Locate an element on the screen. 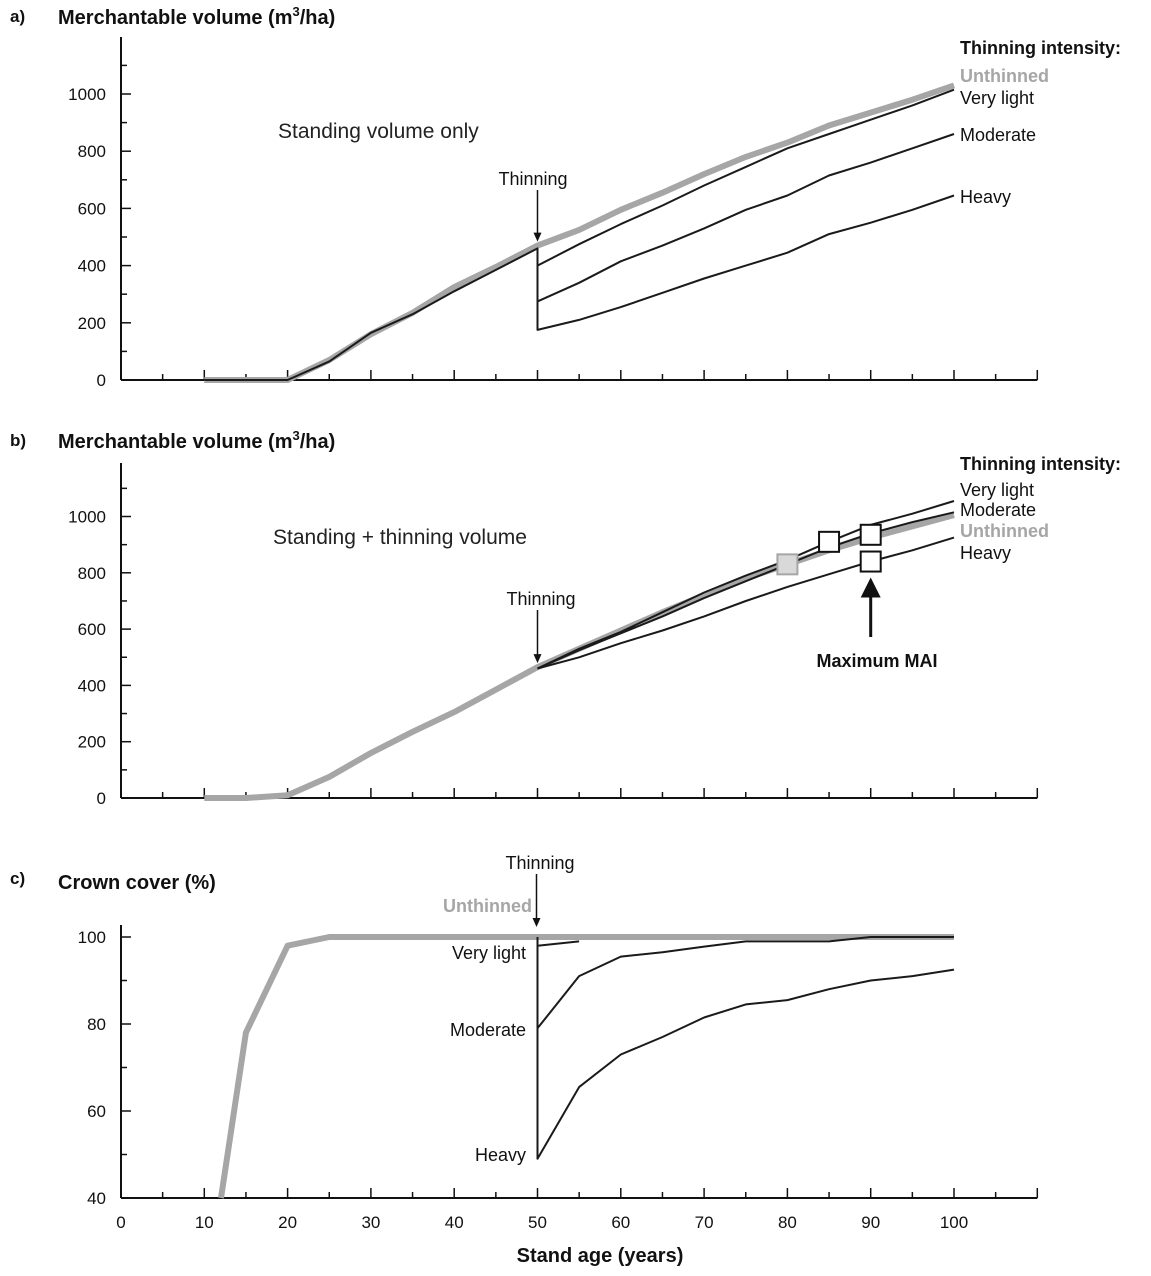 The width and height of the screenshot is (1151, 1276). panel-a-legend-title: Thinning intensity: is located at coordinates (1040, 48).